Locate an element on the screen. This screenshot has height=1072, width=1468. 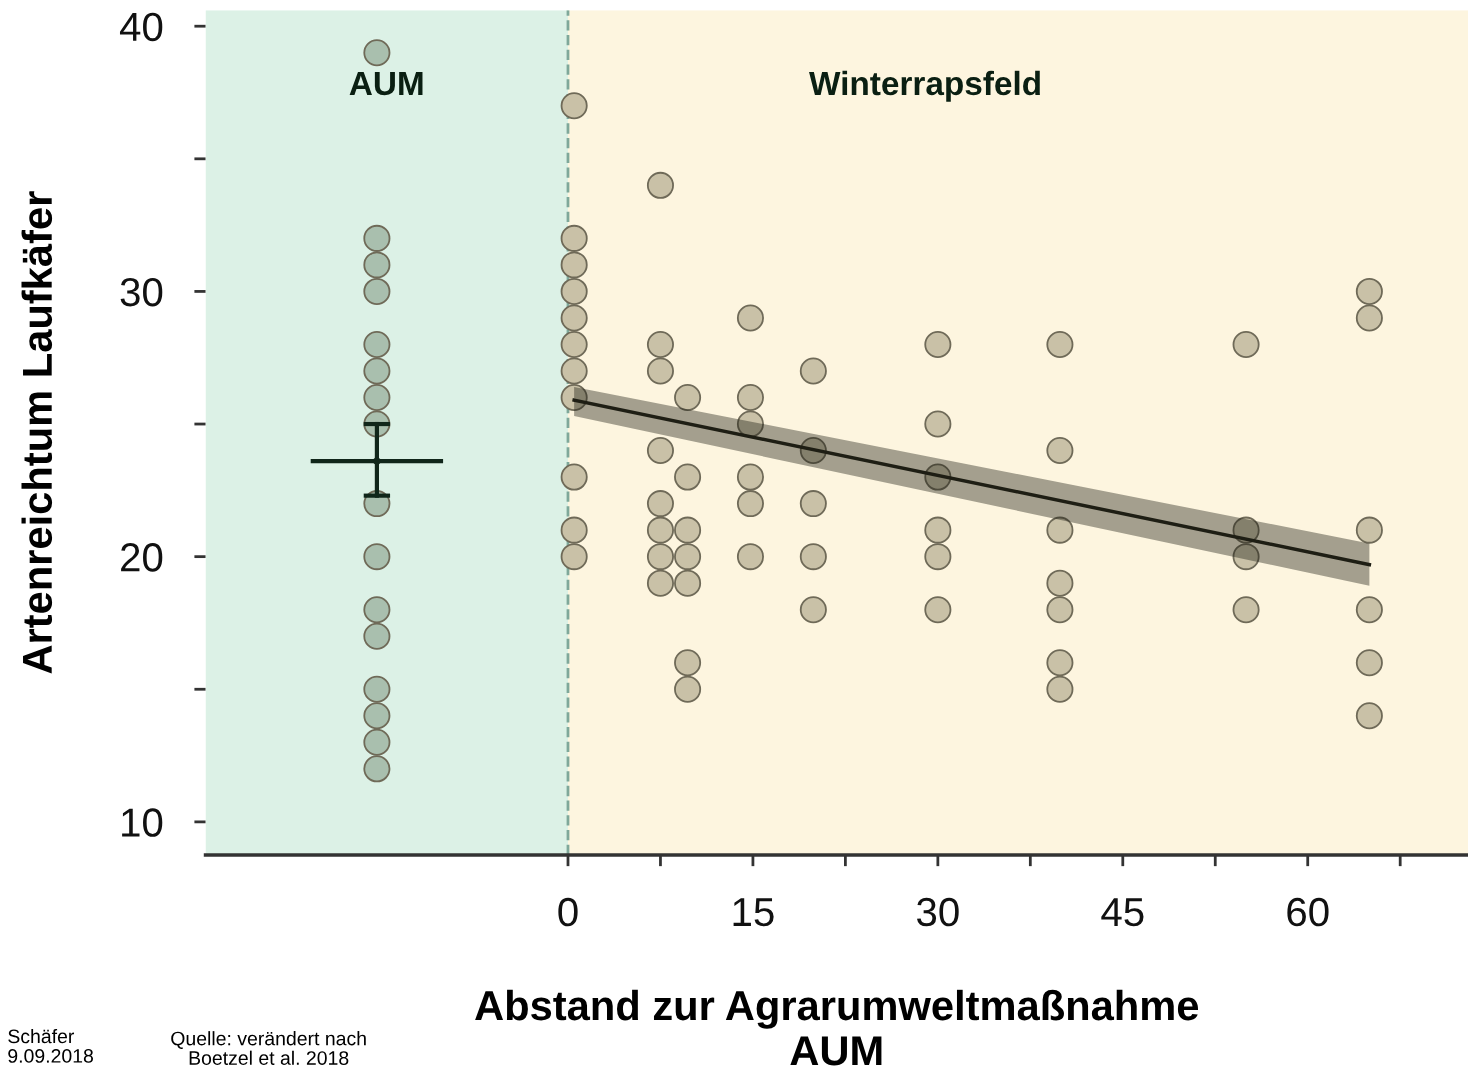
band-label: Winterrapsfeld is located at coordinates (924, 86).